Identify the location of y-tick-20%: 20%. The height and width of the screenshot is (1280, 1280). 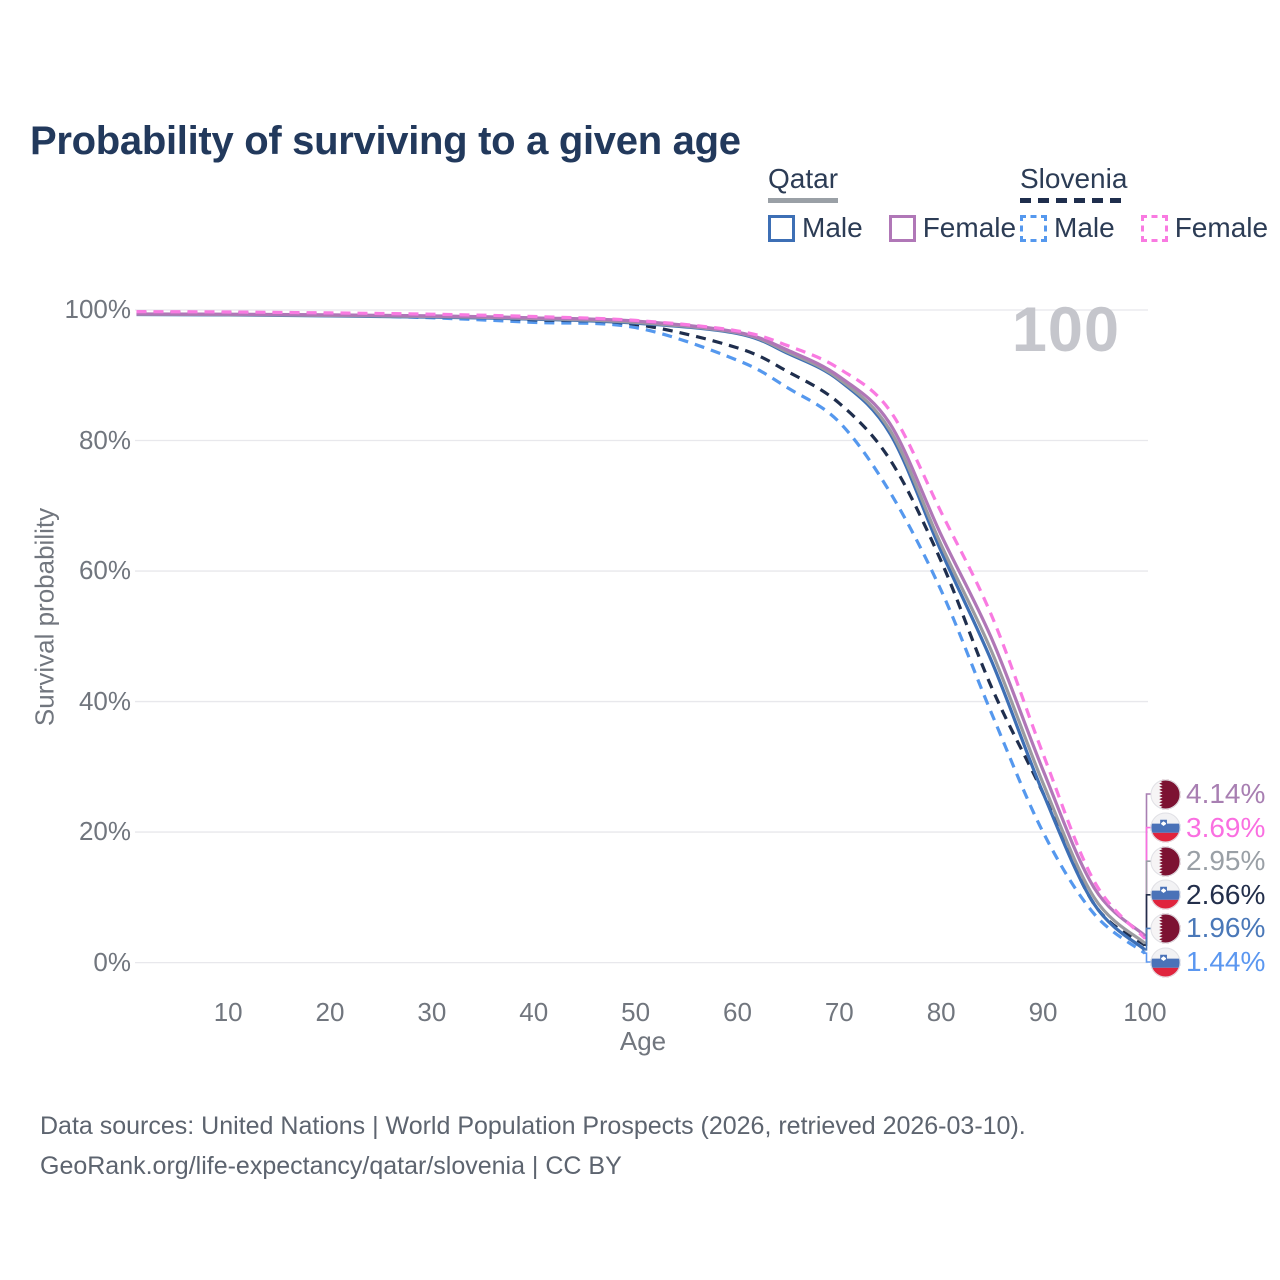
(104, 831).